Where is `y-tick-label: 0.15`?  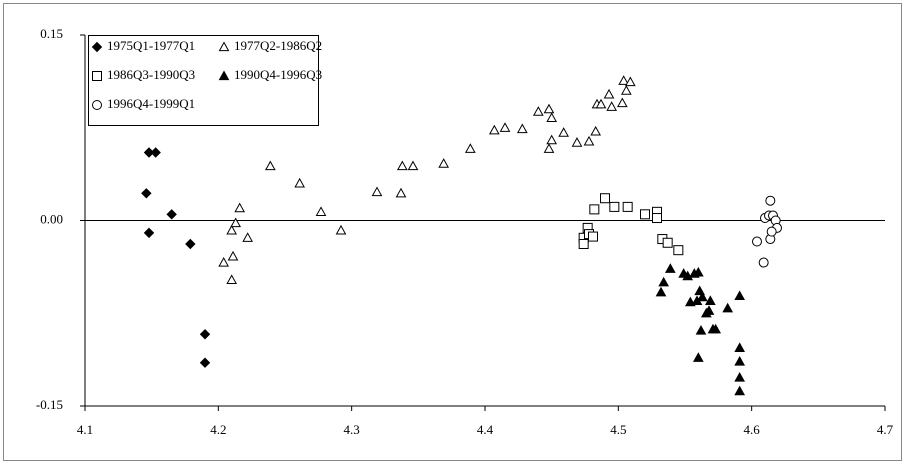
y-tick-label: 0.15 is located at coordinates (51, 33).